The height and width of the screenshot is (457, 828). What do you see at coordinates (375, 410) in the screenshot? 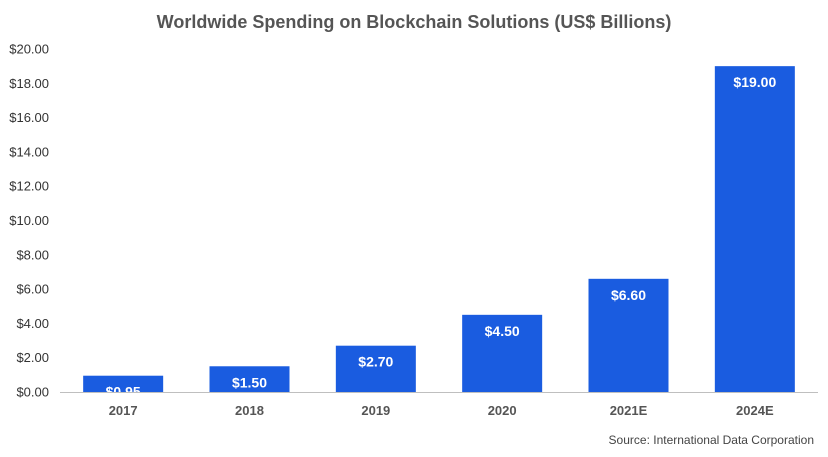
I see `x-tick-label: 2019` at bounding box center [375, 410].